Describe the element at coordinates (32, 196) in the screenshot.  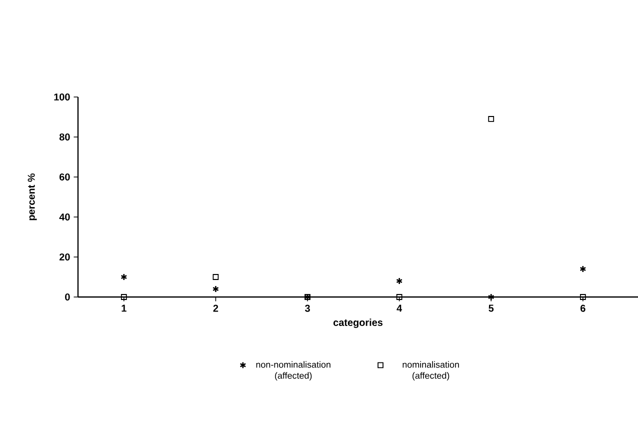
I see `y-axis-title: percent %` at that location.